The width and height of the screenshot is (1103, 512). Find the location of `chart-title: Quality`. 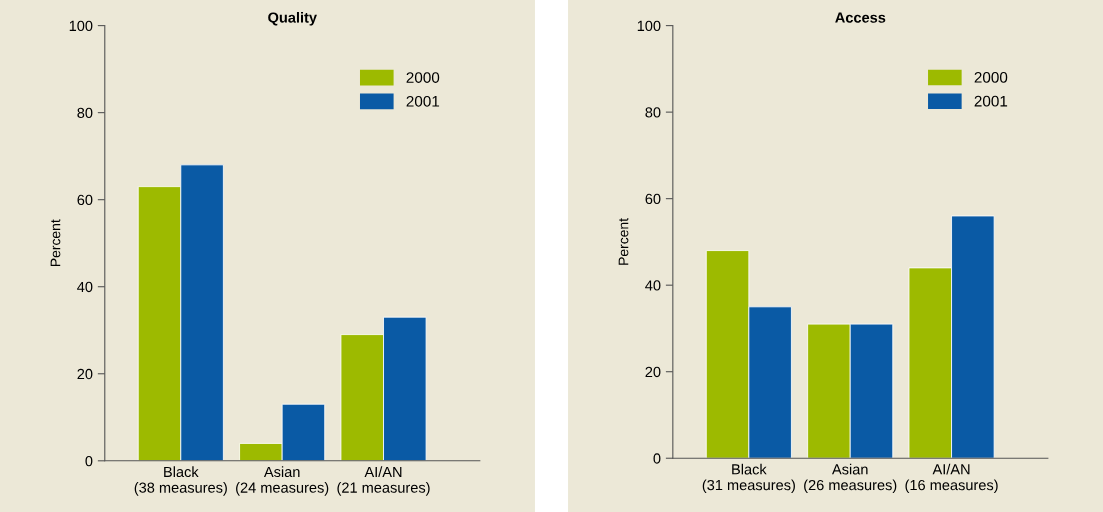

chart-title: Quality is located at coordinates (292, 19).